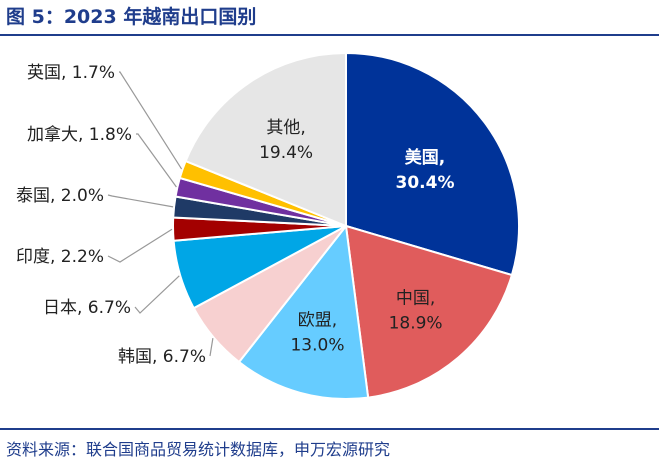  Describe the element at coordinates (60, 196) in the screenshot. I see `slice-label-6: 泰国, 2.0%` at that location.